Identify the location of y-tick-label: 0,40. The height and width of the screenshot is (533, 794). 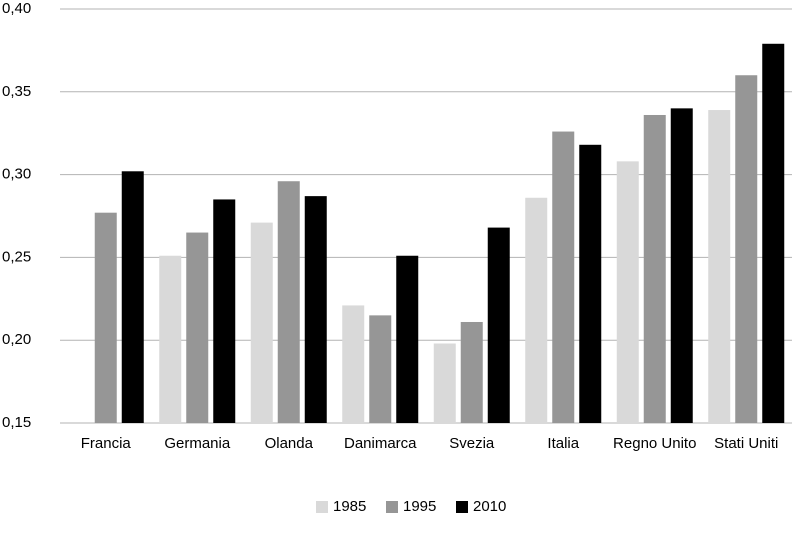
(16, 8).